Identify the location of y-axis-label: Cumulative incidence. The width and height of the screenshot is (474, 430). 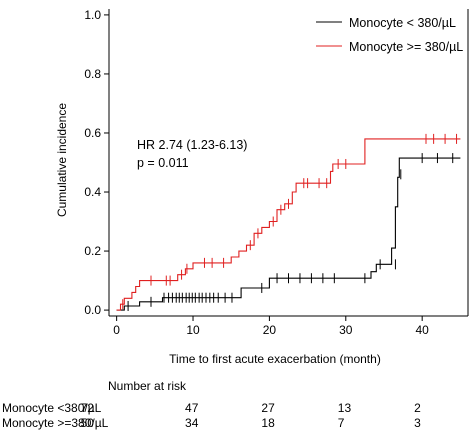
(62, 160).